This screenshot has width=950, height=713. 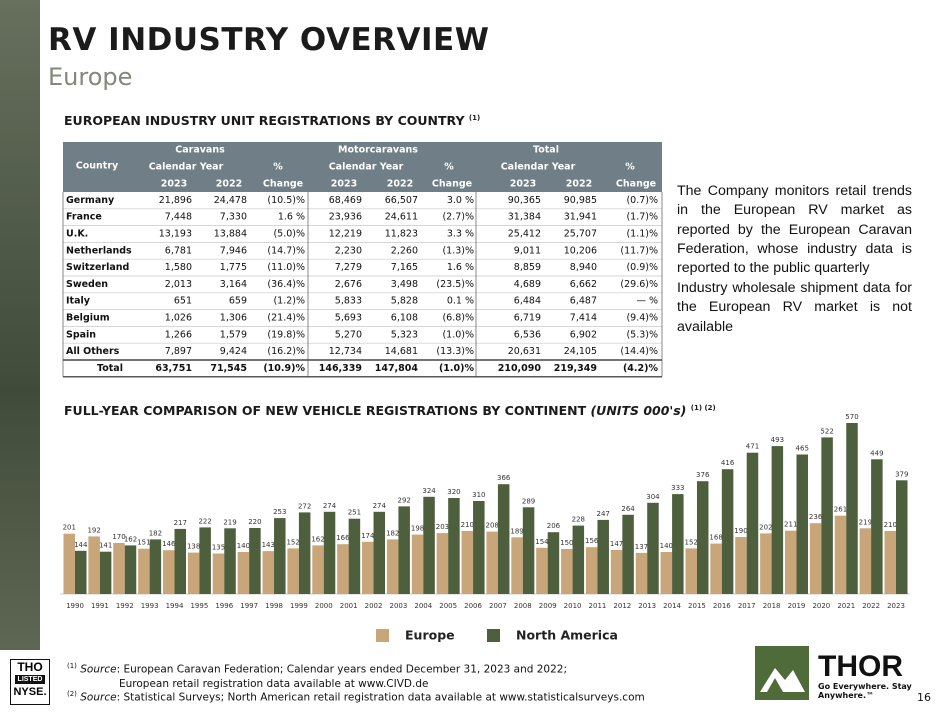 I want to click on value-label: 141, so click(x=105, y=546).